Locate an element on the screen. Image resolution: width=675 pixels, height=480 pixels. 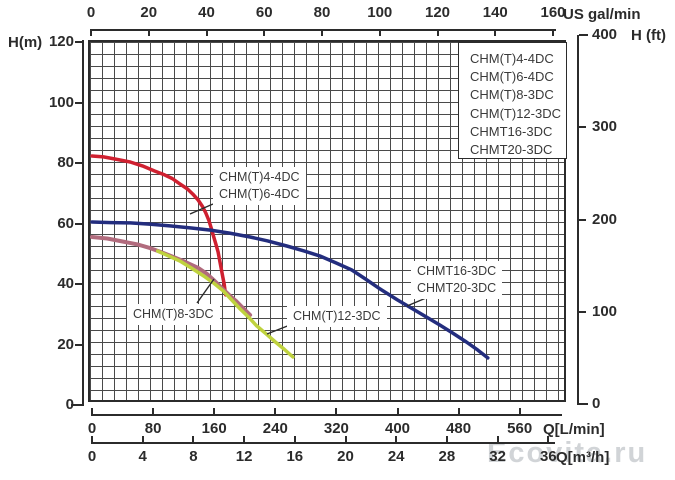
bottom-m3h-axis-line is located at coordinates (323, 443).